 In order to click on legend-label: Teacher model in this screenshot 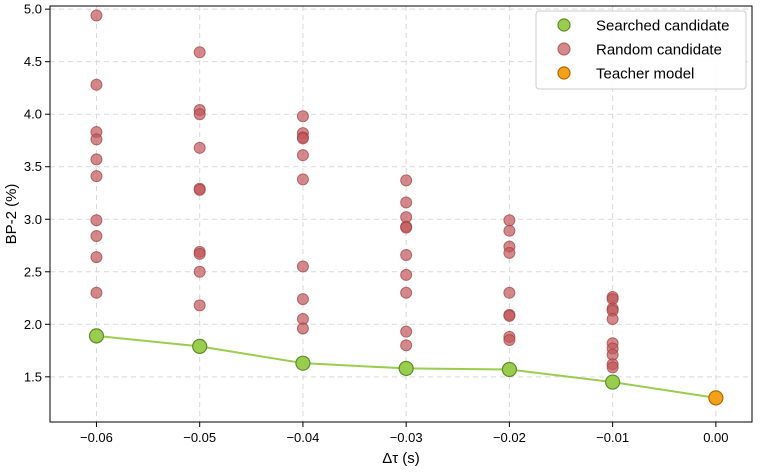, I will do `click(645, 74)`.